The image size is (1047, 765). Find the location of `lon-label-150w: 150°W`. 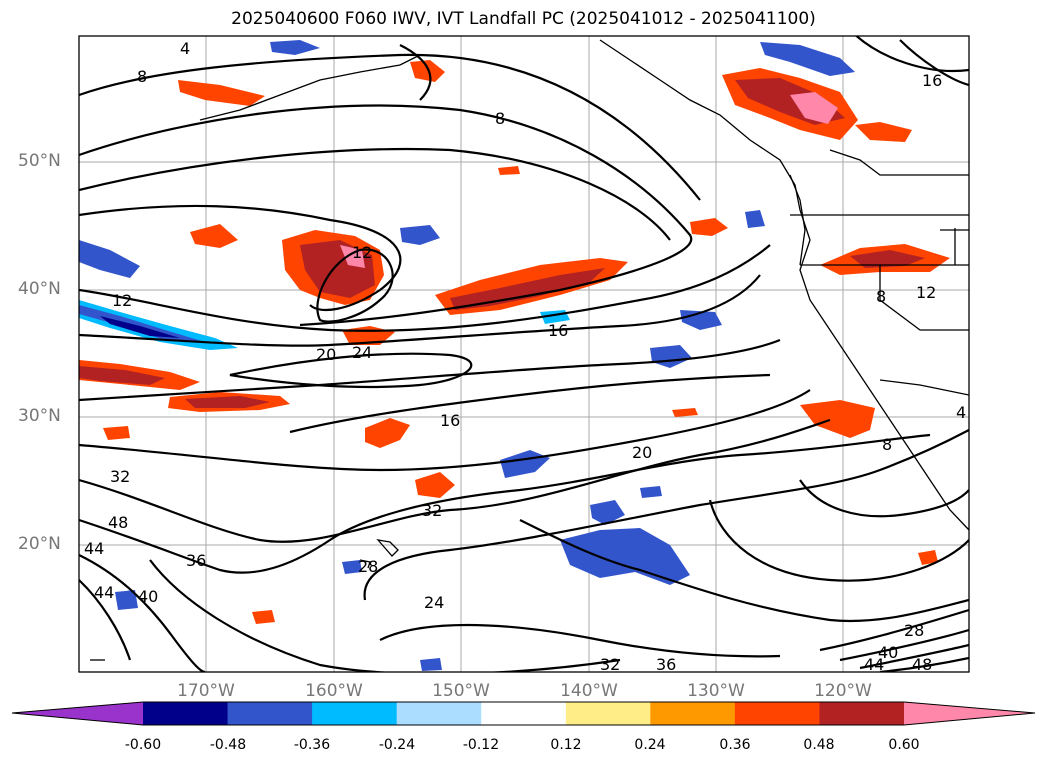

lon-label-150w: 150°W is located at coordinates (461, 691).